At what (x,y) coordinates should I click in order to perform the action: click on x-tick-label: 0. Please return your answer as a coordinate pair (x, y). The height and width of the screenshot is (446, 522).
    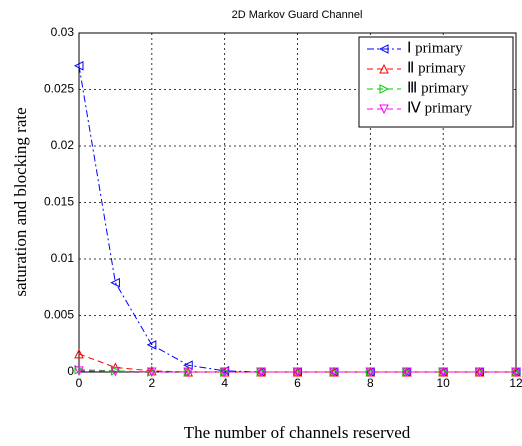
    Looking at the image, I should click on (79, 383).